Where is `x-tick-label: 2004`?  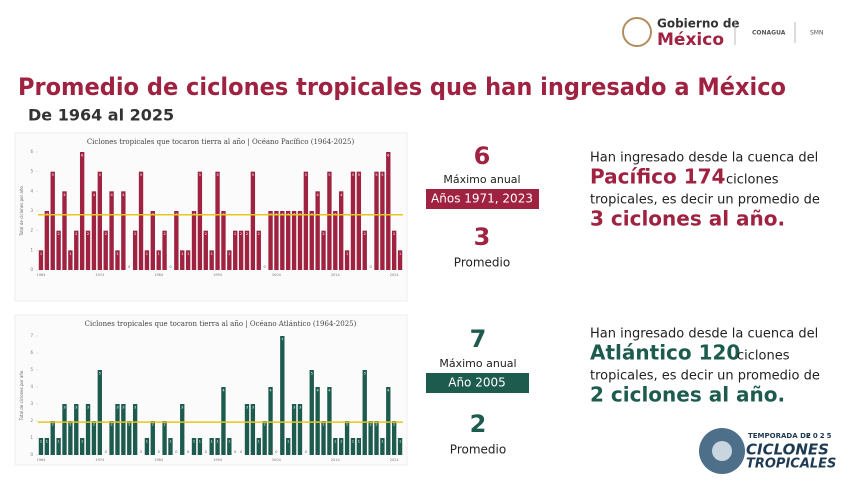
x-tick-label: 2004 is located at coordinates (277, 460).